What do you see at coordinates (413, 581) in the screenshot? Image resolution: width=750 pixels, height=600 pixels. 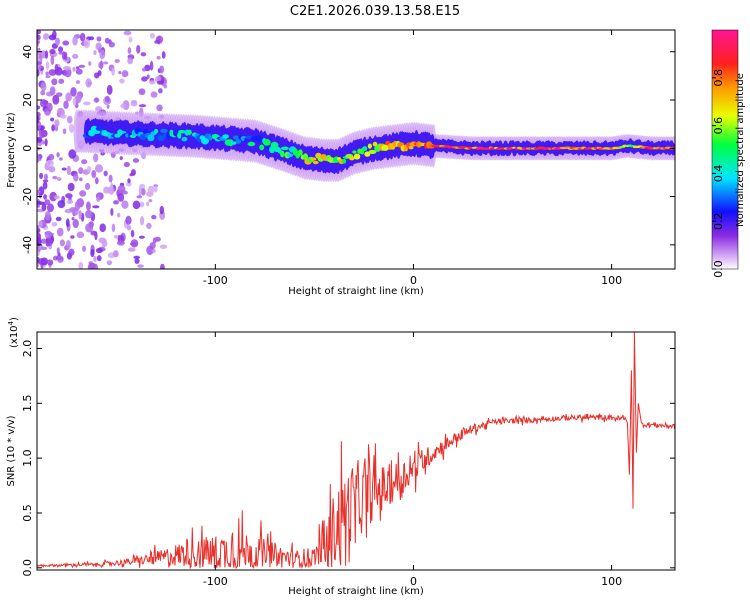 I see `snr-x-tick-label: 0` at bounding box center [413, 581].